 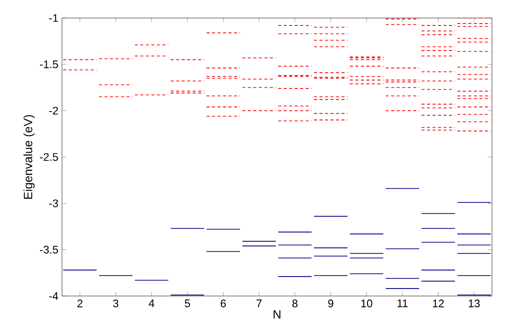 What do you see at coordinates (29, 157) in the screenshot?
I see `y-axis-title: Eigenvalue (eV)` at bounding box center [29, 157].